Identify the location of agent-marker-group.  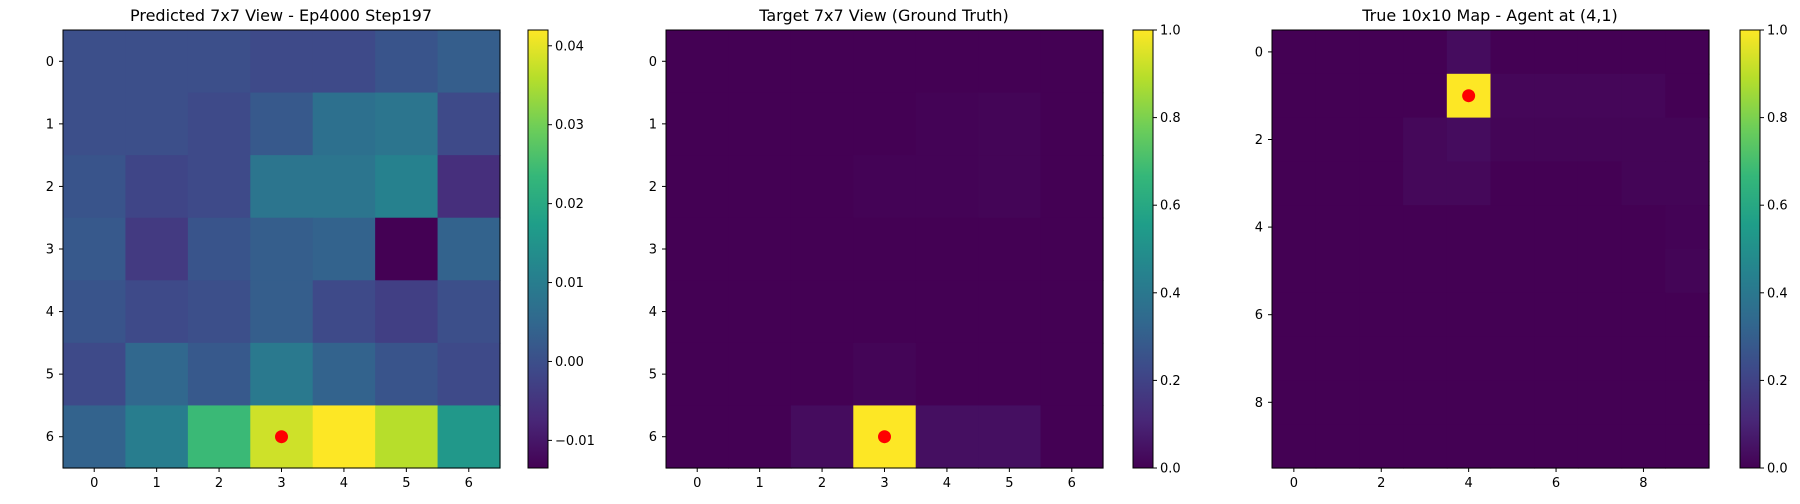
(1469, 96).